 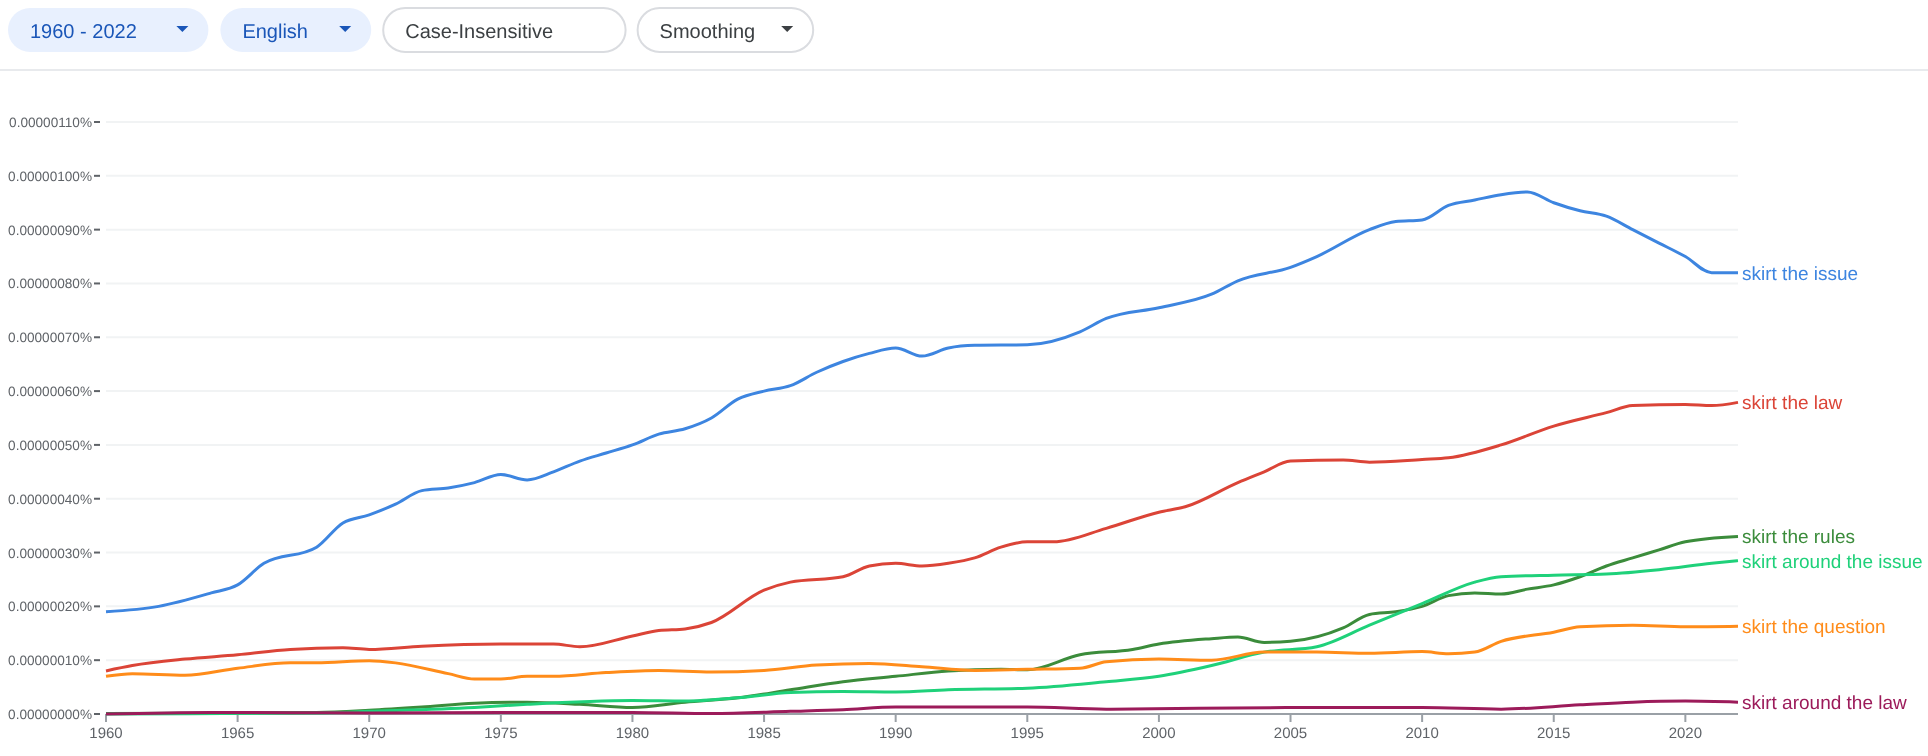 What do you see at coordinates (479, 33) in the screenshot?
I see `text: Case-Insensitive` at bounding box center [479, 33].